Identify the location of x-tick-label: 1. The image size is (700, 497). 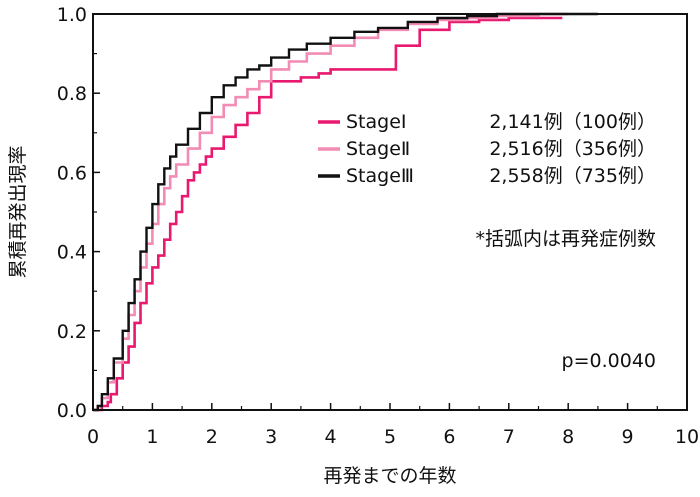
(152, 437).